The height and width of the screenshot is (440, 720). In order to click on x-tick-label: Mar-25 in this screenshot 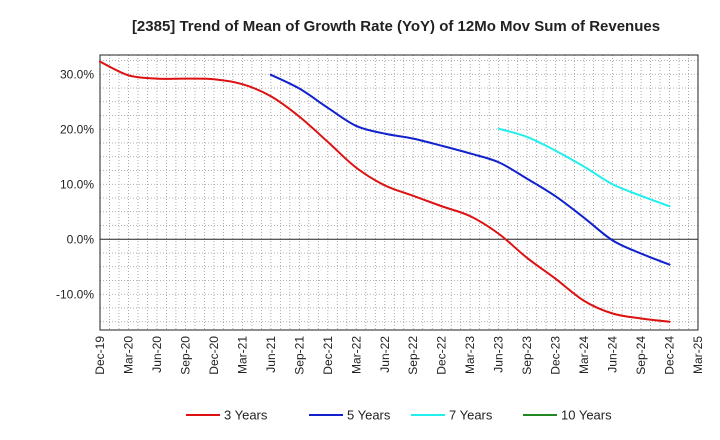, I will do `click(698, 355)`.